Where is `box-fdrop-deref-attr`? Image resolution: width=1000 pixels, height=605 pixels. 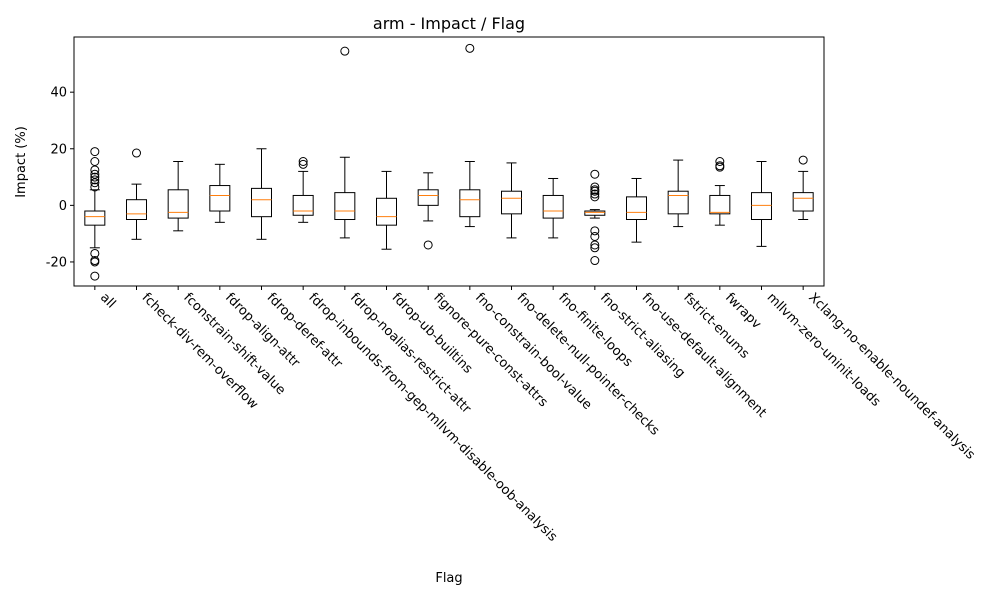
box-fdrop-deref-attr is located at coordinates (261, 194).